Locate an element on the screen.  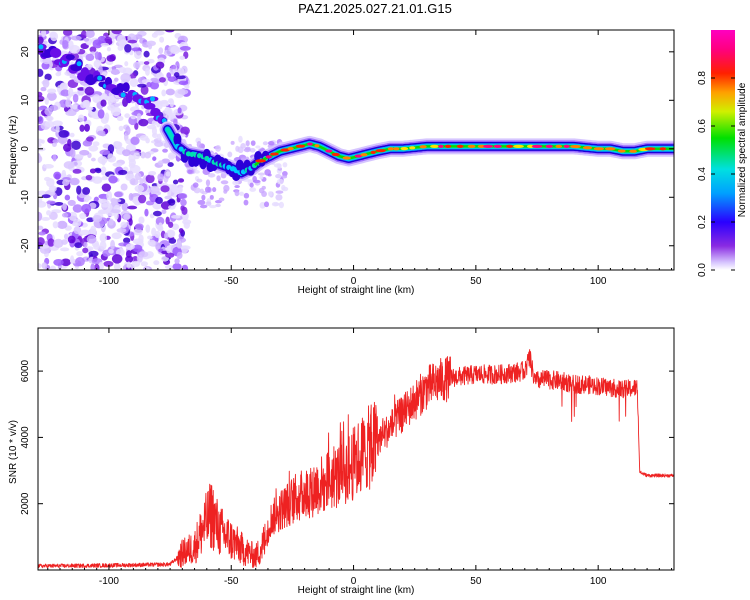
y-tick-label: 6000 is located at coordinates (25, 371).